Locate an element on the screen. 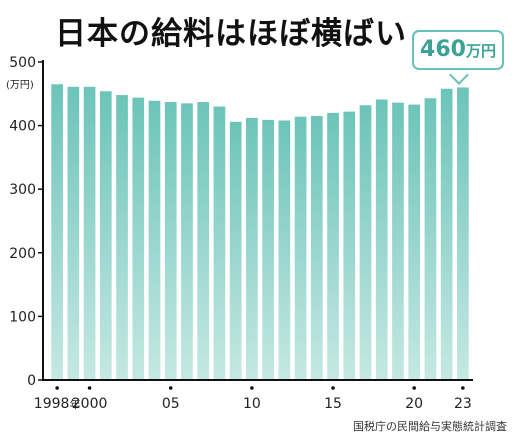 Image resolution: width=519 pixels, height=443 pixels. x-tick-dot-1998 is located at coordinates (57, 388).